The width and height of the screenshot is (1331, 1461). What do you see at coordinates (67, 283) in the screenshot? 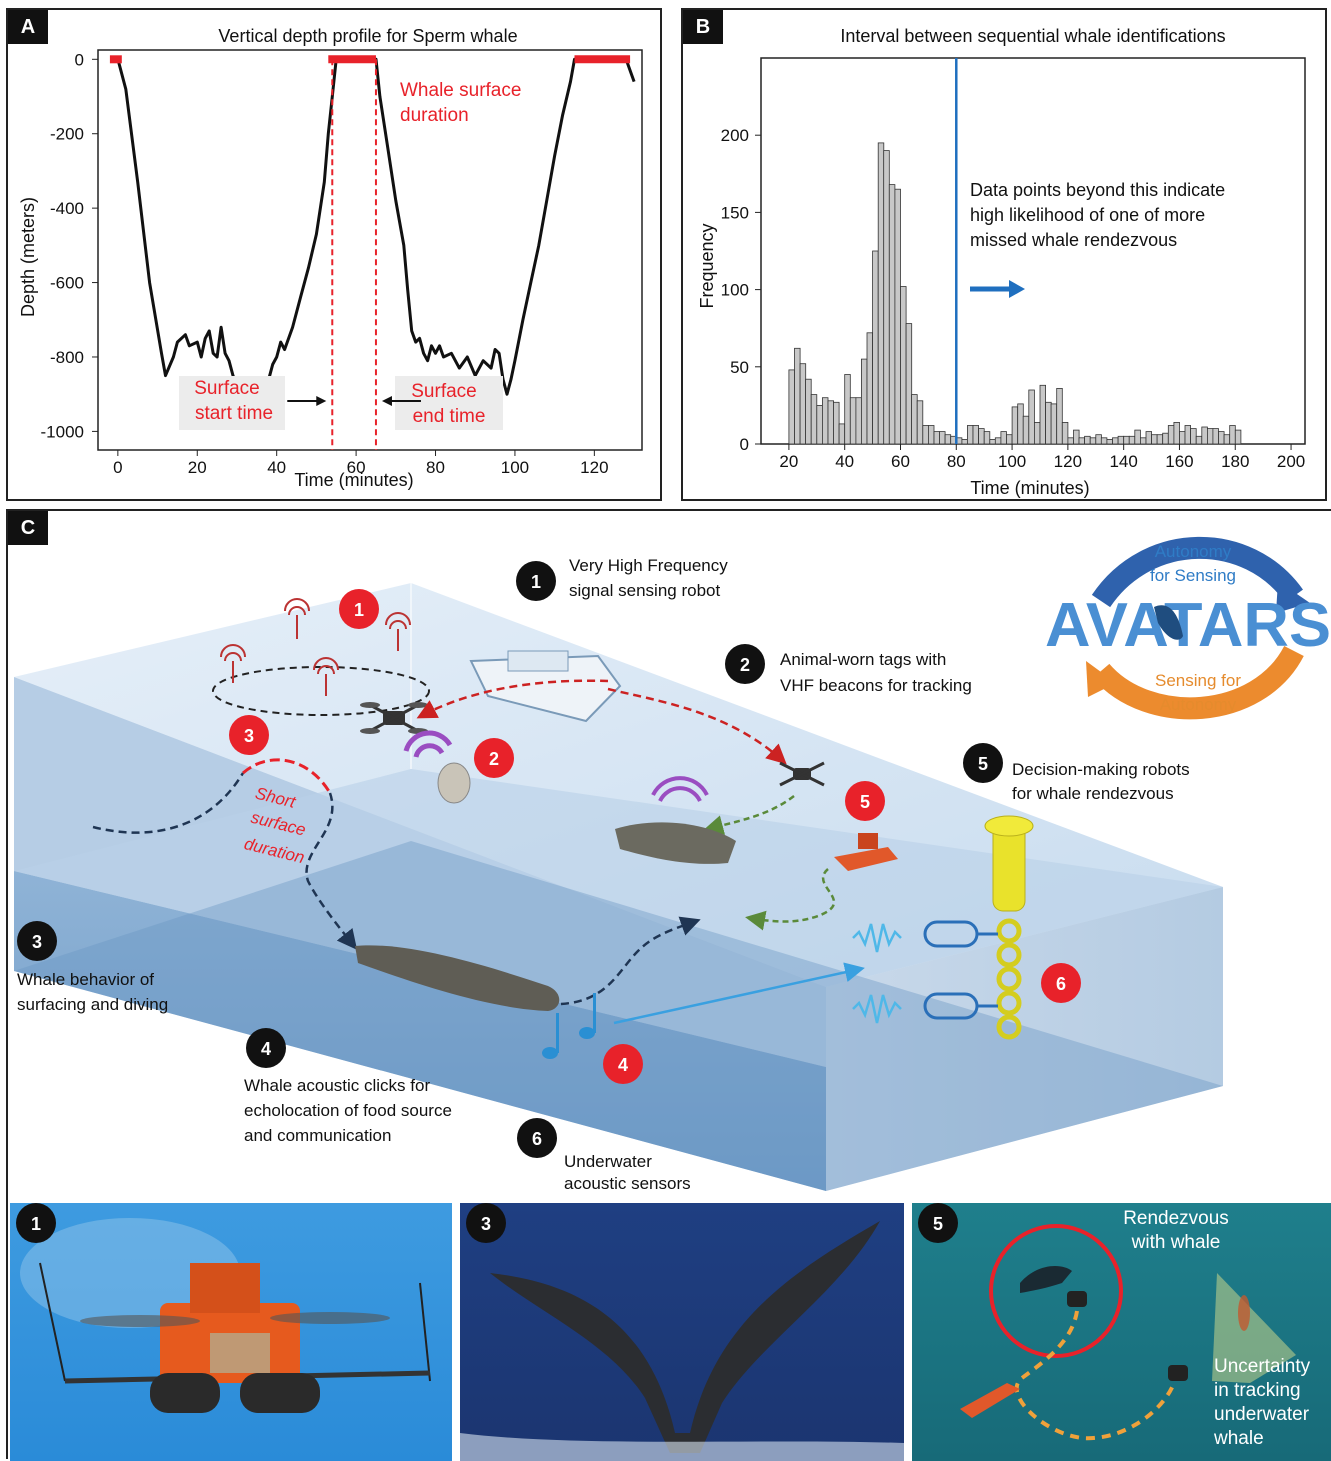
I see `y-tick-label: -600` at bounding box center [67, 283].